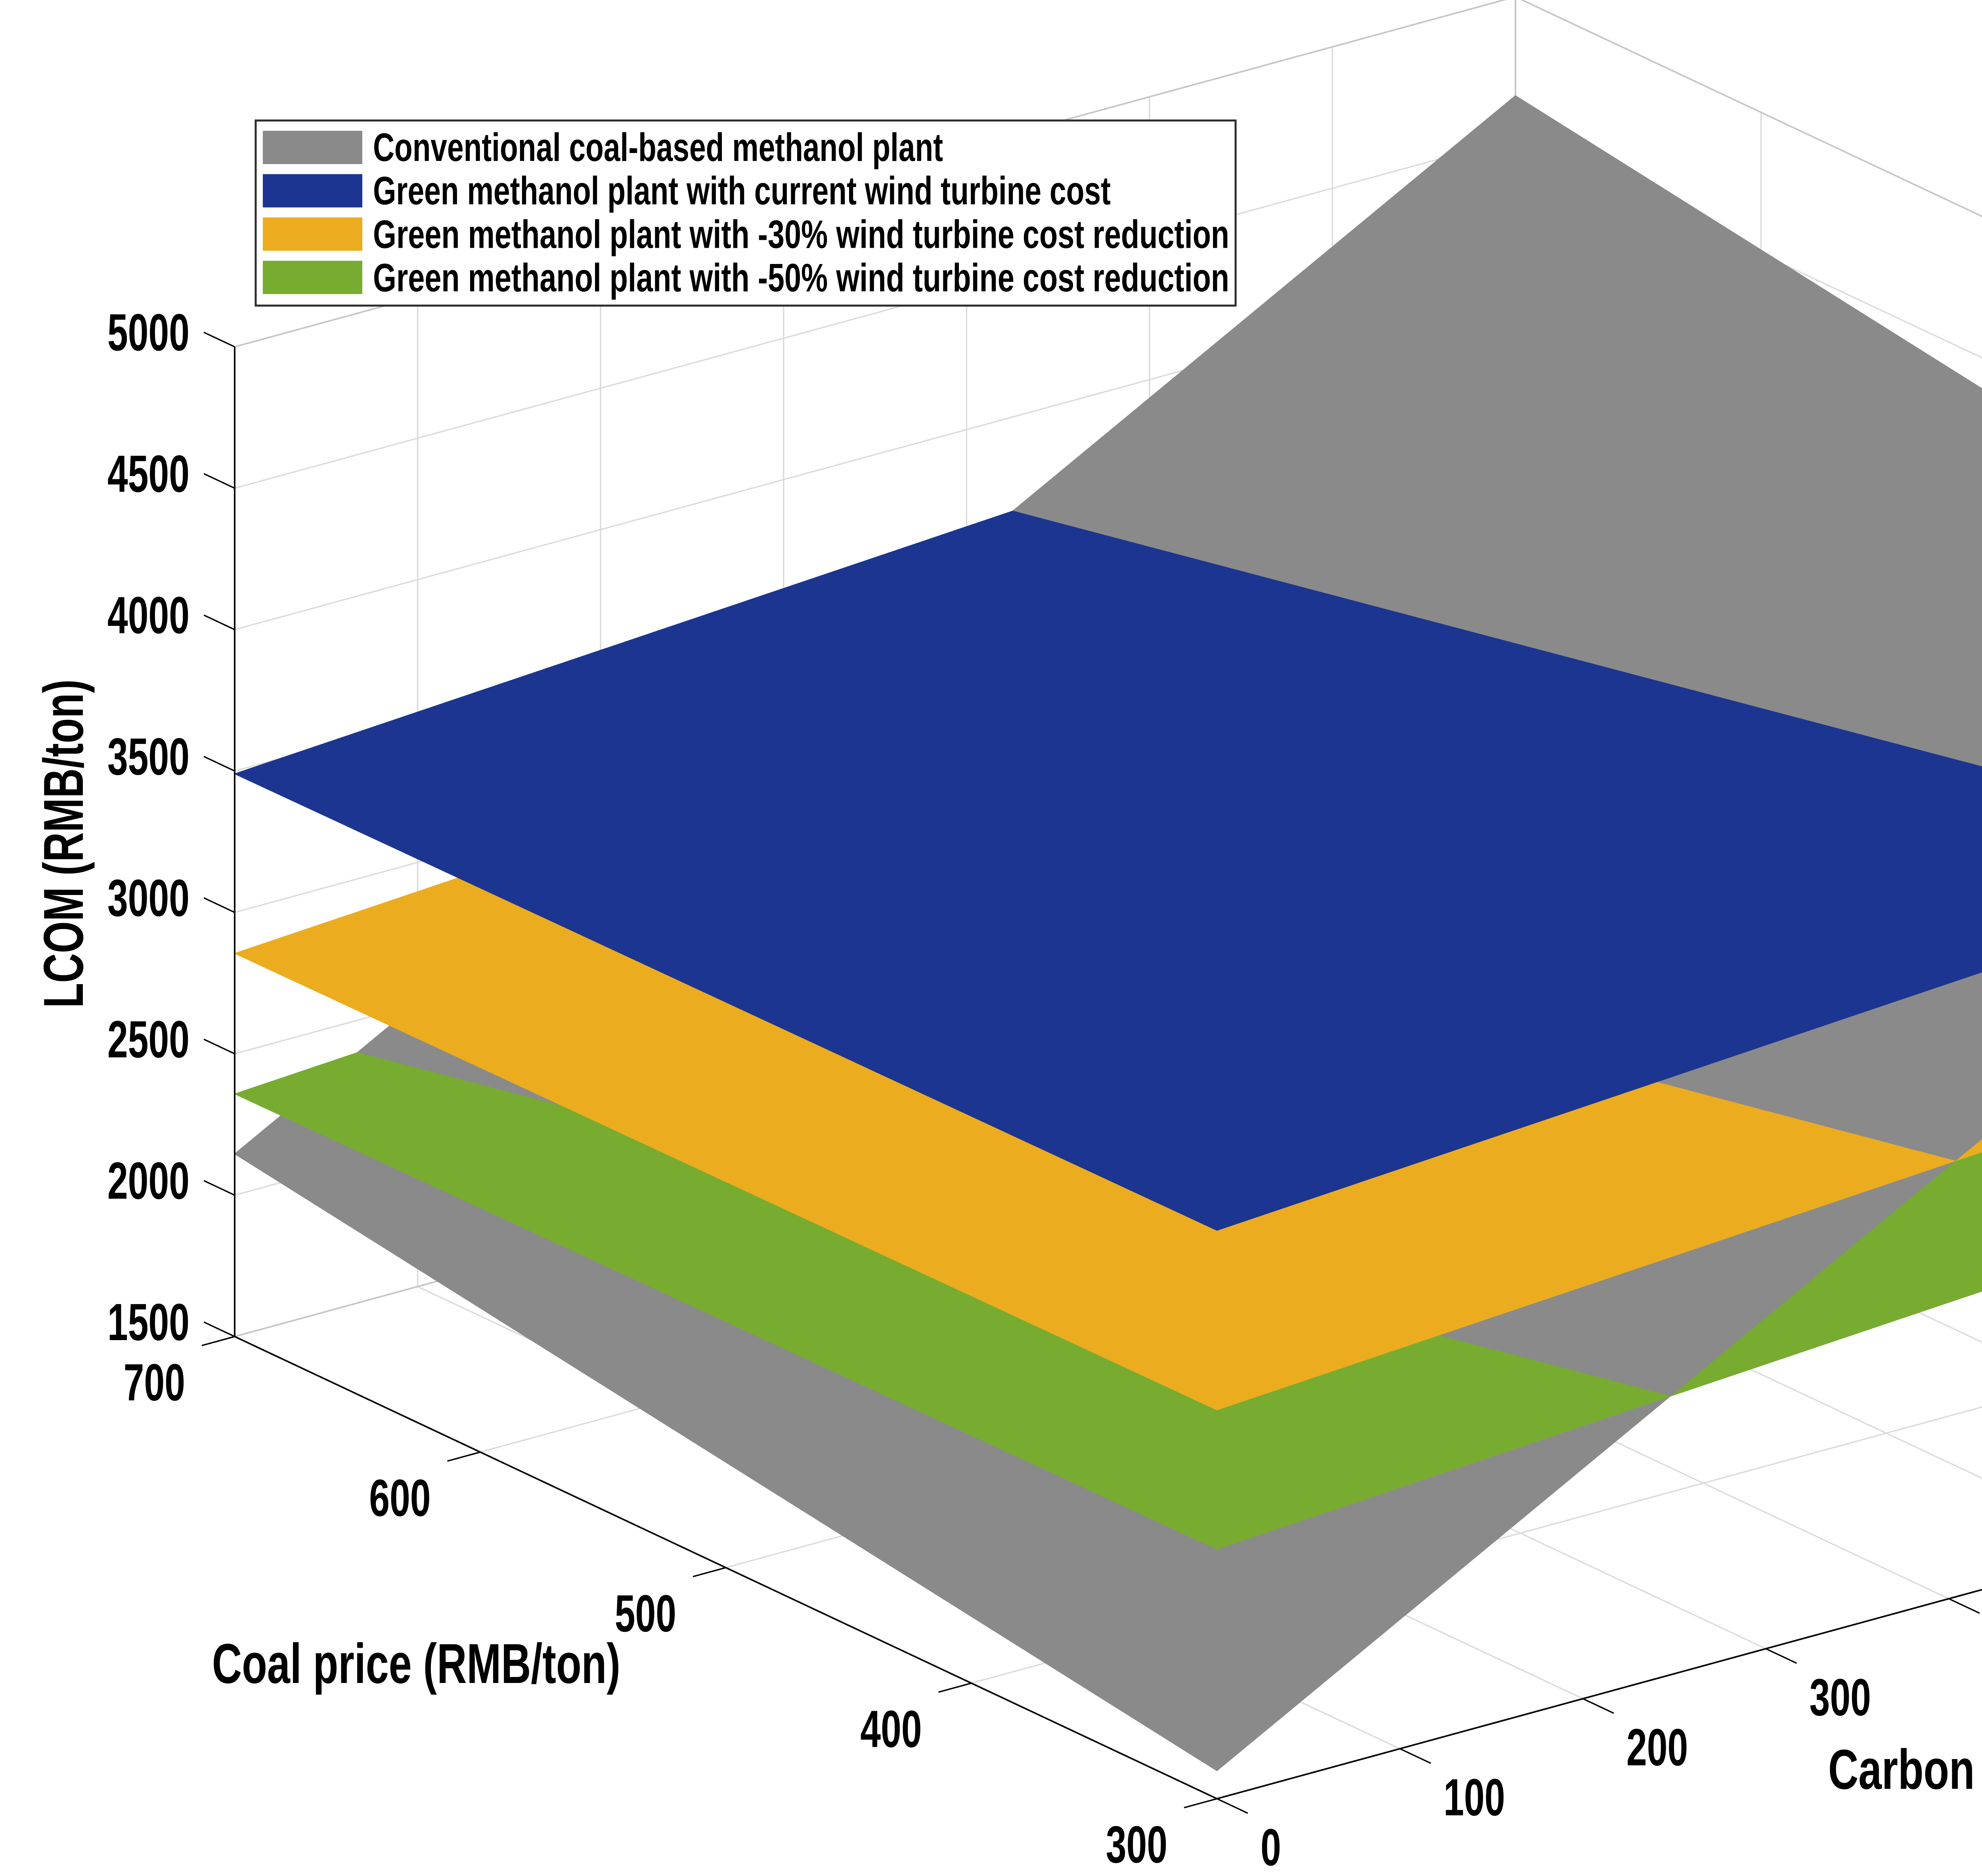  Describe the element at coordinates (148, 1322) in the screenshot. I see `svg-text: 1500` at that location.